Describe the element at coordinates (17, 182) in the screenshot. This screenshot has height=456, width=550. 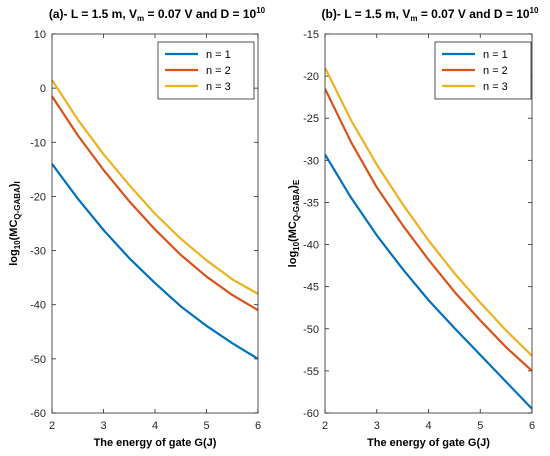
I see `text-span: I` at that location.